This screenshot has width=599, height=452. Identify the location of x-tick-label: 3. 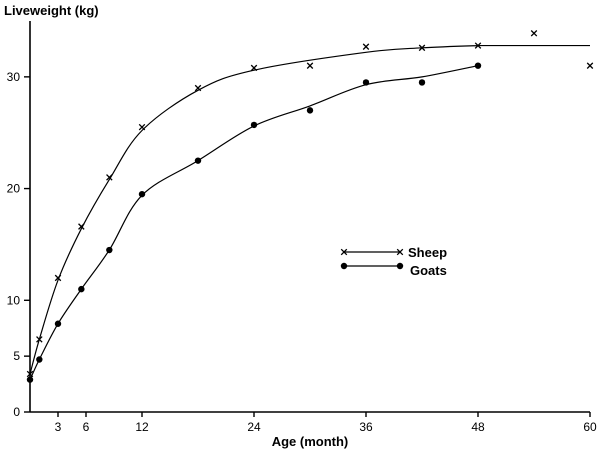
(58, 427).